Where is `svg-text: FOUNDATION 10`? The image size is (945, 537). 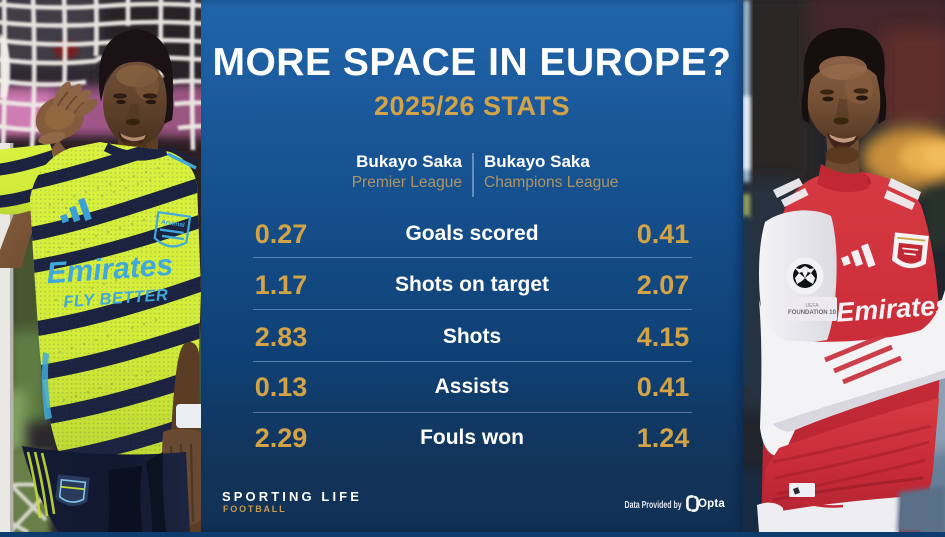
svg-text: FOUNDATION 10 is located at coordinates (812, 313).